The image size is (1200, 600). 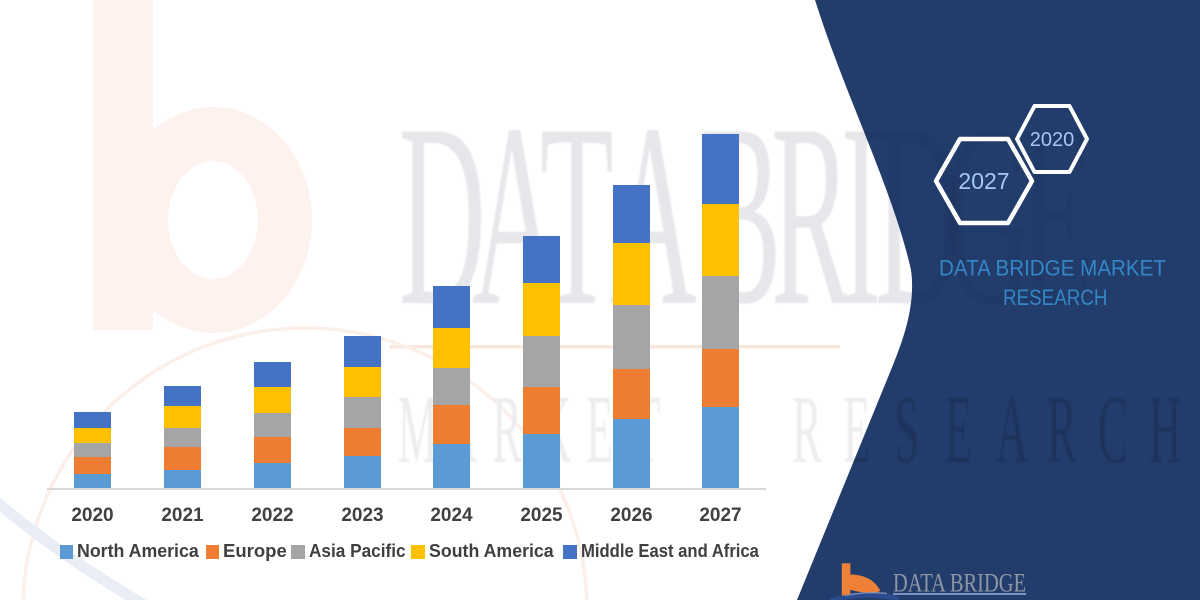 What do you see at coordinates (959, 583) in the screenshot?
I see `svg-text: DATA BRIDGE` at bounding box center [959, 583].